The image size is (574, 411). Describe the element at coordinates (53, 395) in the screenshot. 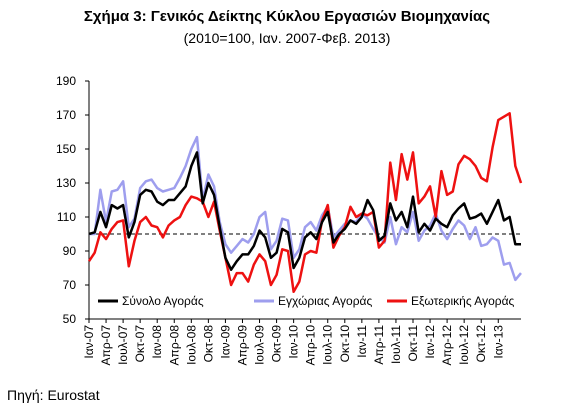

I see `source-note: Πηγή: Eurostat` at that location.